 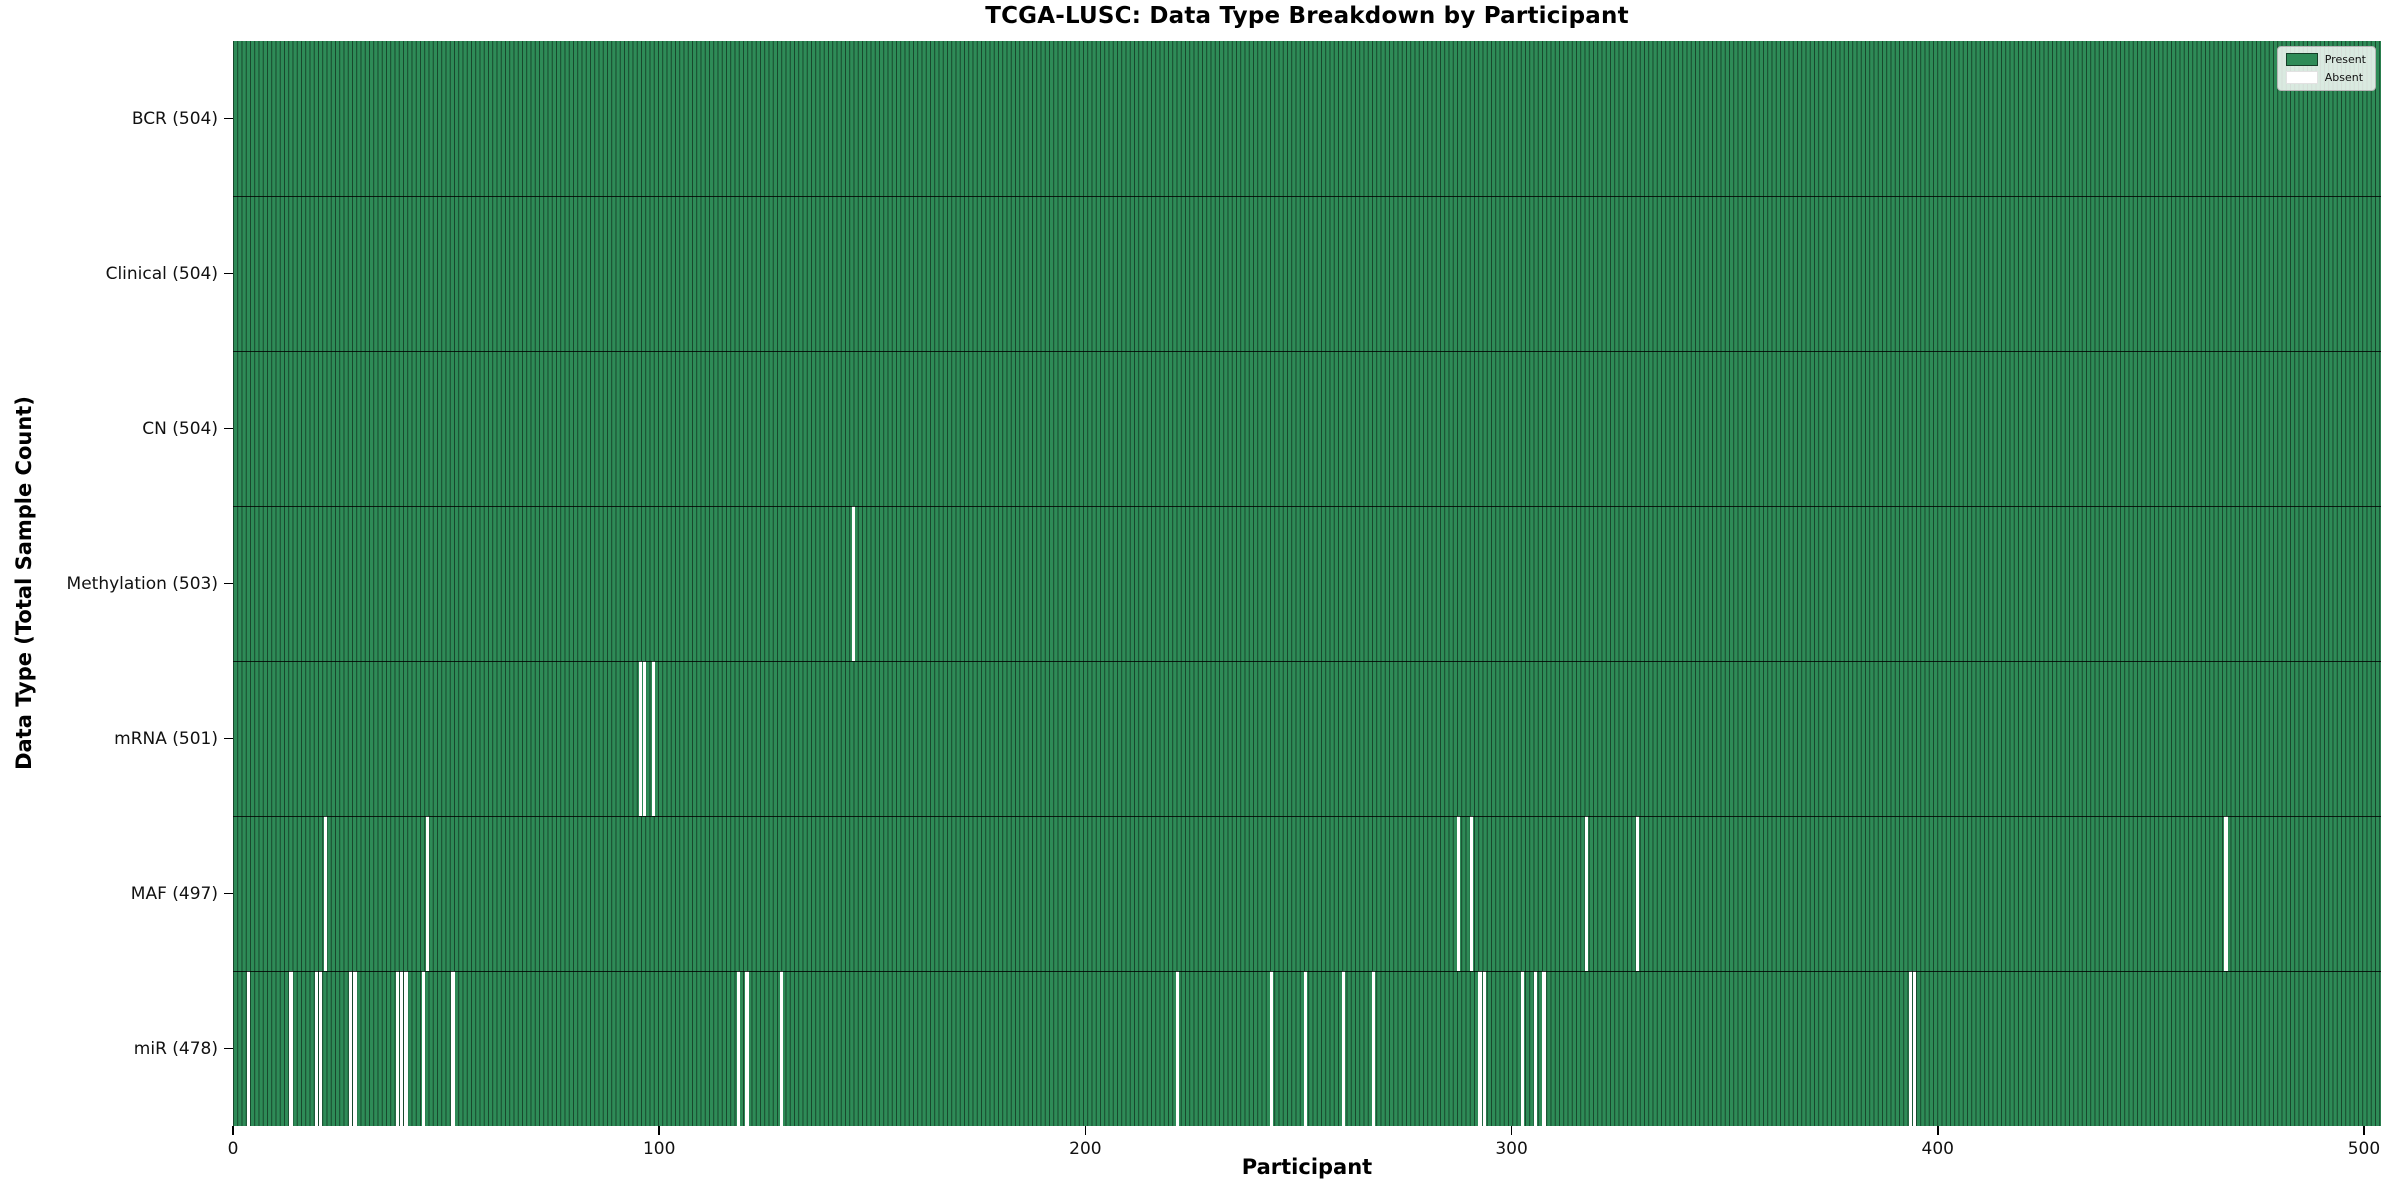 I want to click on row-miR, so click(x=1307, y=1048).